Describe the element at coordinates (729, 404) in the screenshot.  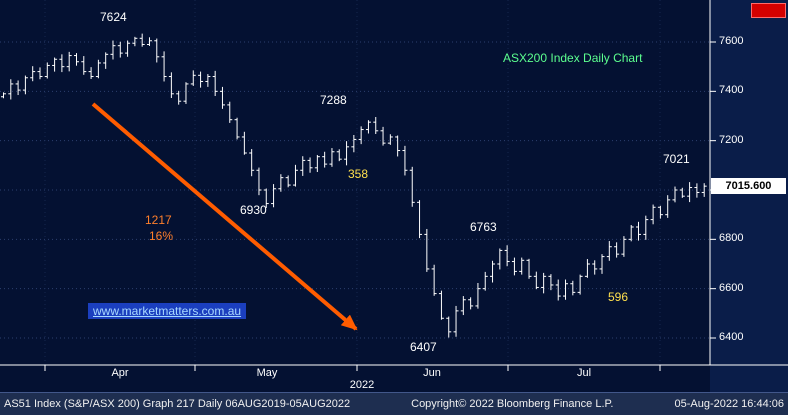
I see `timestamp: 05-Aug-2022 16:44:06` at that location.